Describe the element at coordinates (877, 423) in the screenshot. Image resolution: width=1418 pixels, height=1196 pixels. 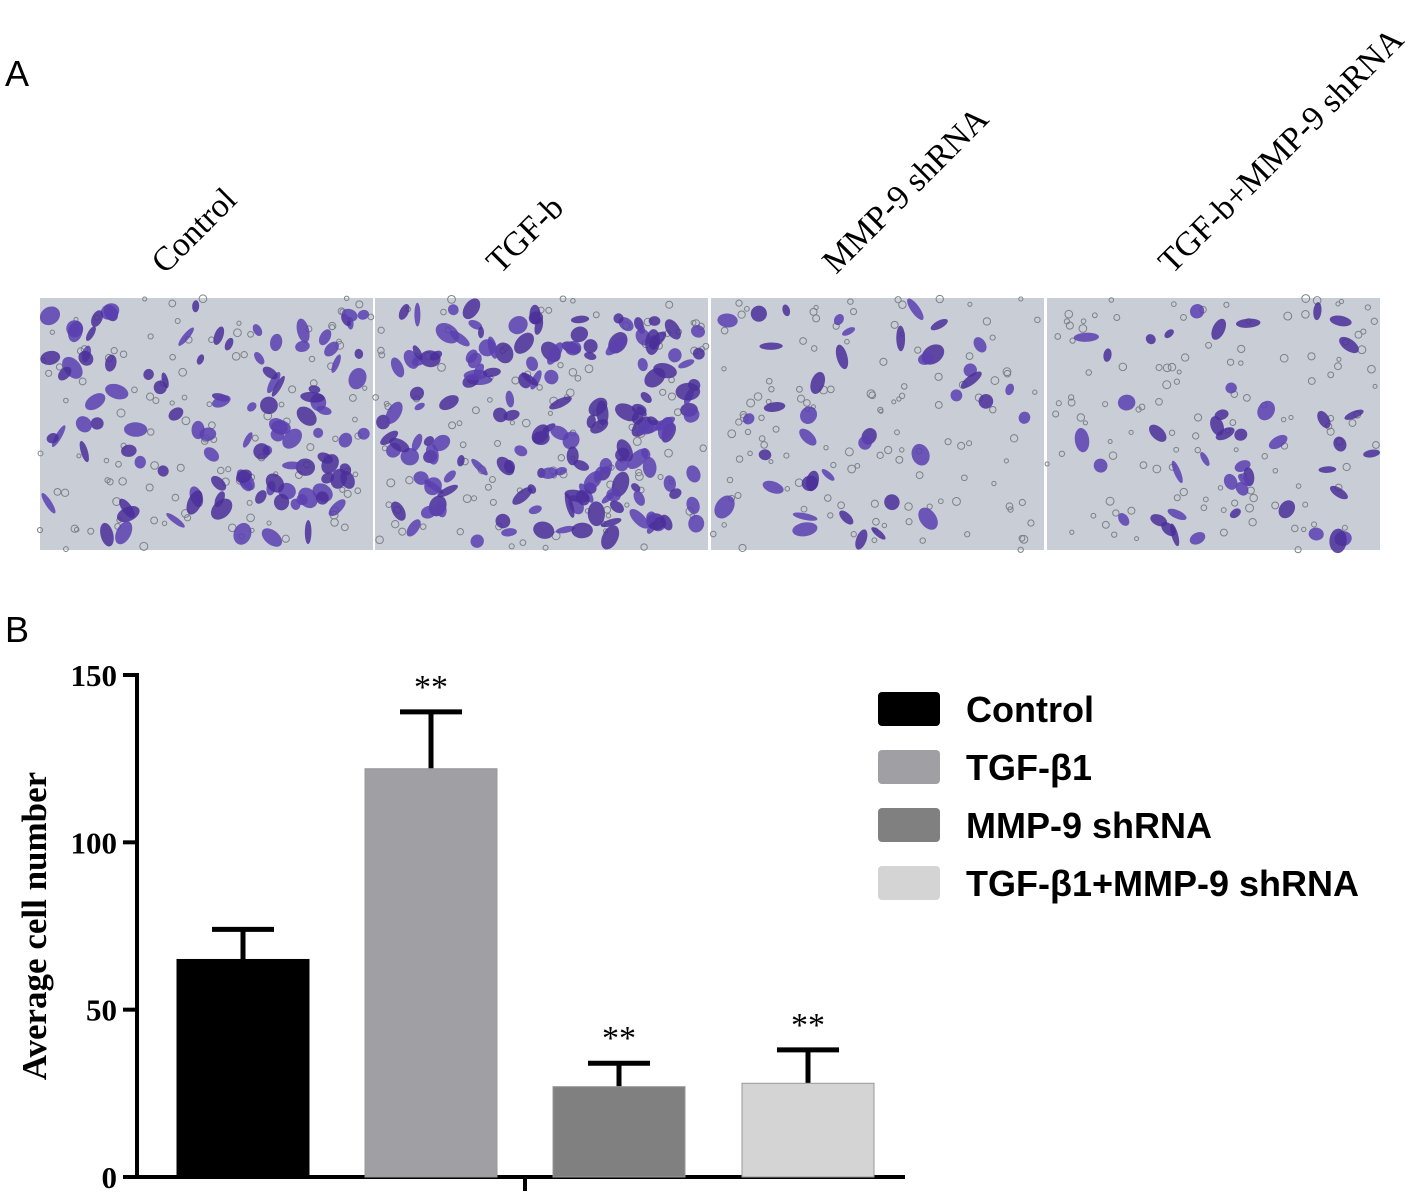
I see `micrograph` at that location.